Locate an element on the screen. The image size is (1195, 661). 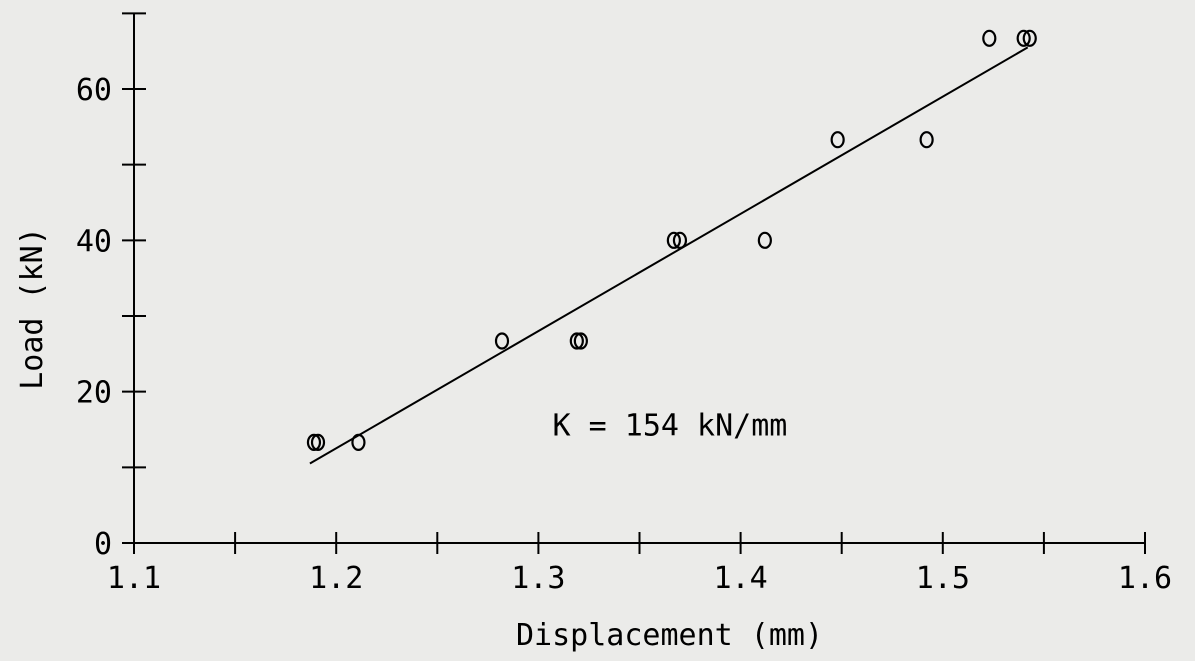
y-tick-label: 0 is located at coordinates (103, 544).